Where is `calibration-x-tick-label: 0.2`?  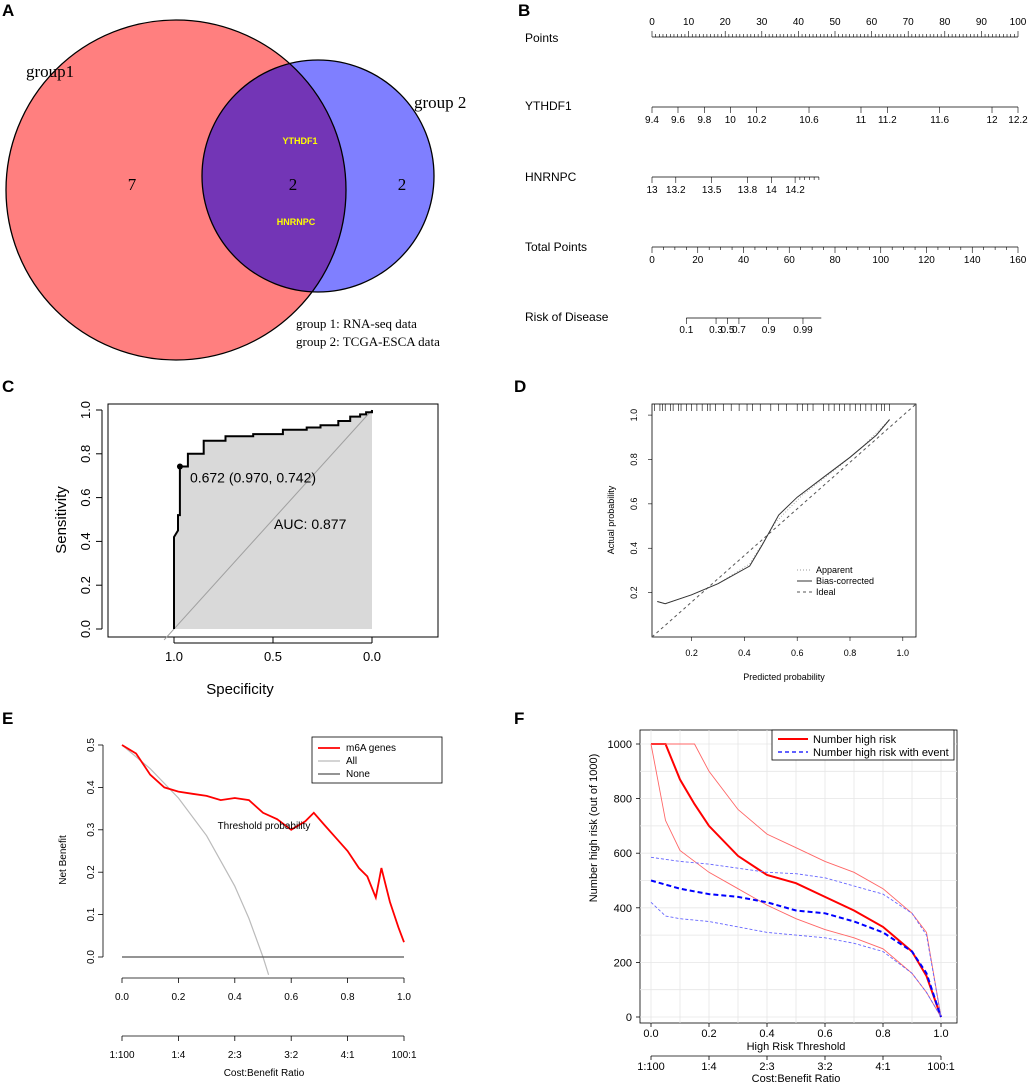 calibration-x-tick-label: 0.2 is located at coordinates (691, 653).